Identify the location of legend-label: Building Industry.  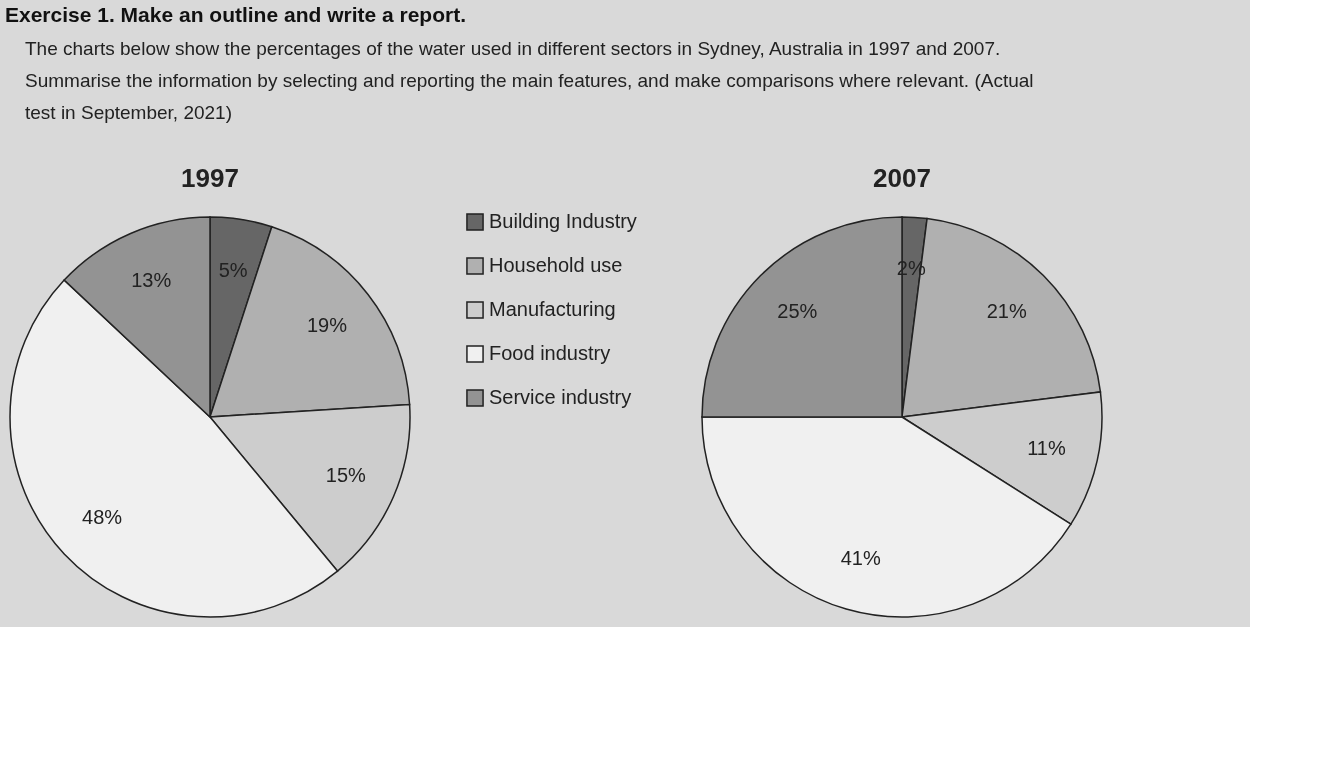
(563, 221).